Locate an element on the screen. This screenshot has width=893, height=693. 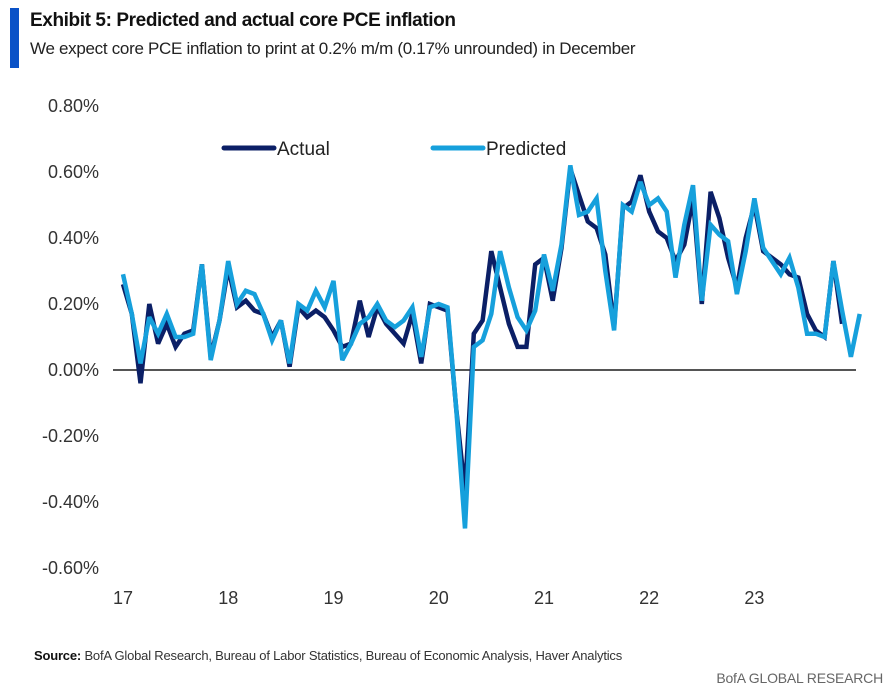
y-tick-label: -0.40% is located at coordinates (70, 502).